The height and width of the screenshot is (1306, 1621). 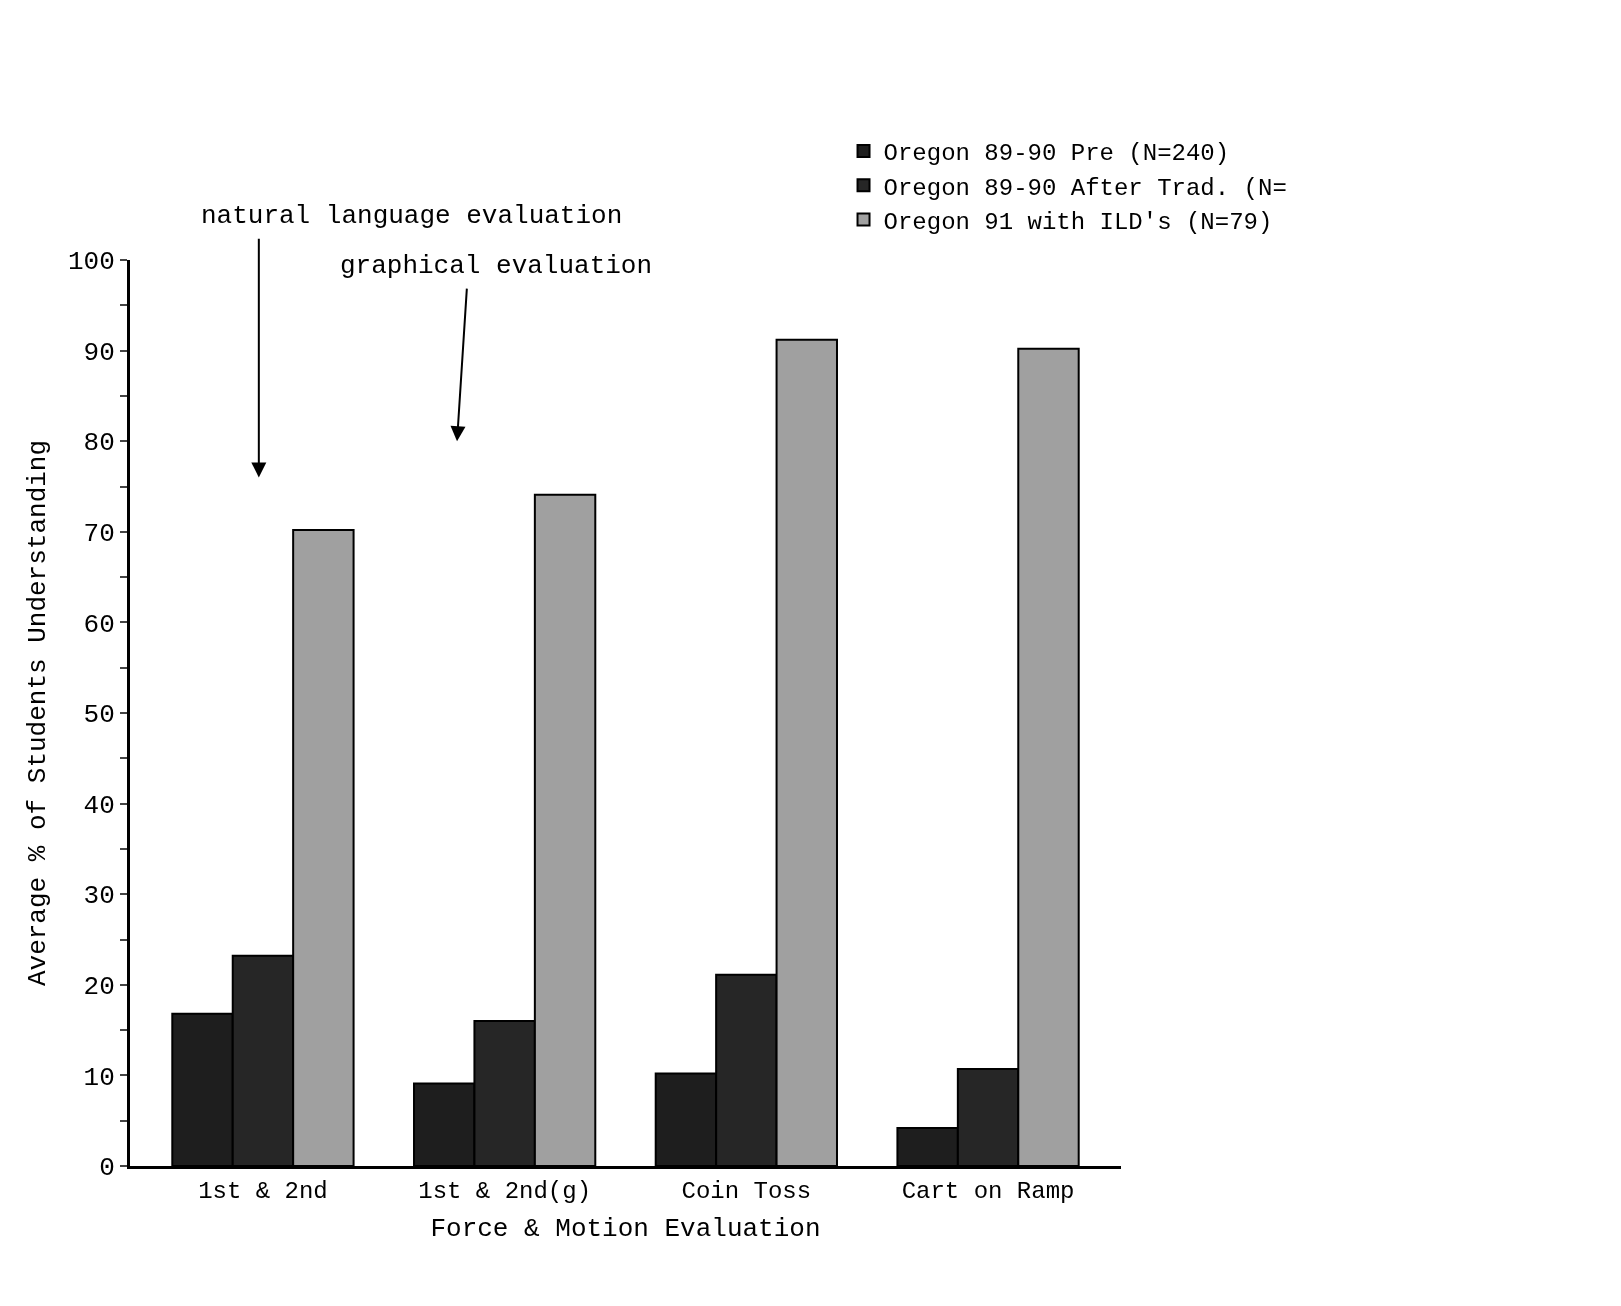 What do you see at coordinates (99, 896) in the screenshot?
I see `y-tick-label: 30` at bounding box center [99, 896].